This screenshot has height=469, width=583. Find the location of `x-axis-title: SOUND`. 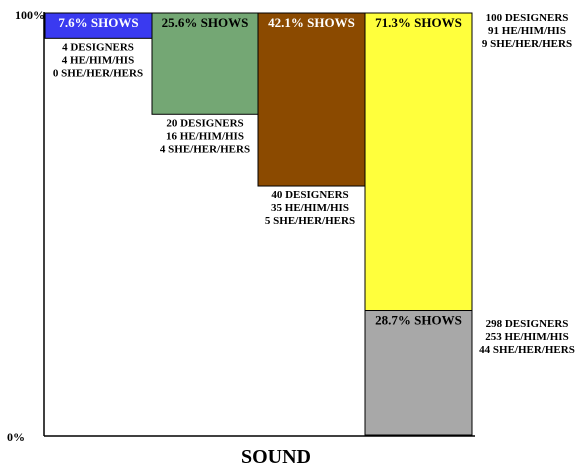

x-axis-title: SOUND is located at coordinates (276, 457).